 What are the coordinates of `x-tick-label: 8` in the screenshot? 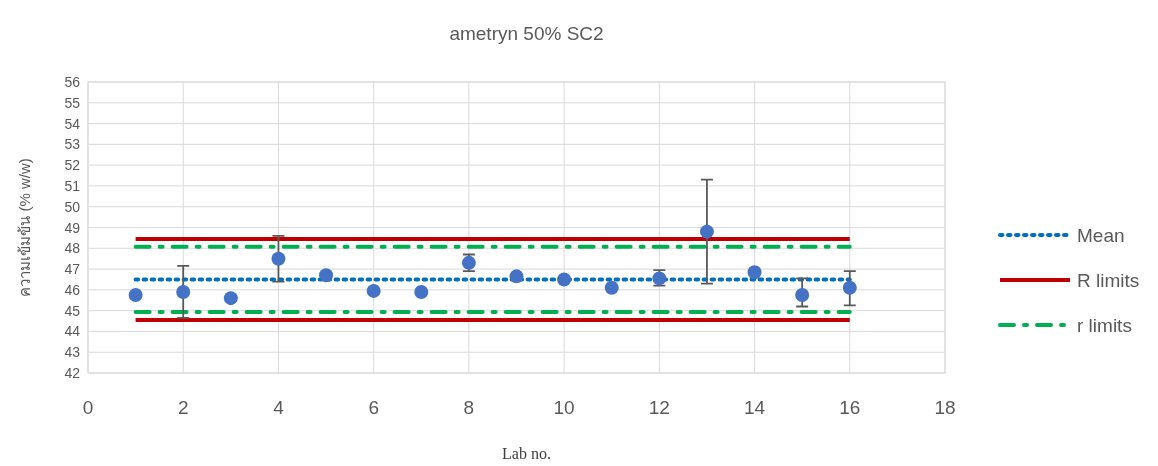 It's located at (469, 407).